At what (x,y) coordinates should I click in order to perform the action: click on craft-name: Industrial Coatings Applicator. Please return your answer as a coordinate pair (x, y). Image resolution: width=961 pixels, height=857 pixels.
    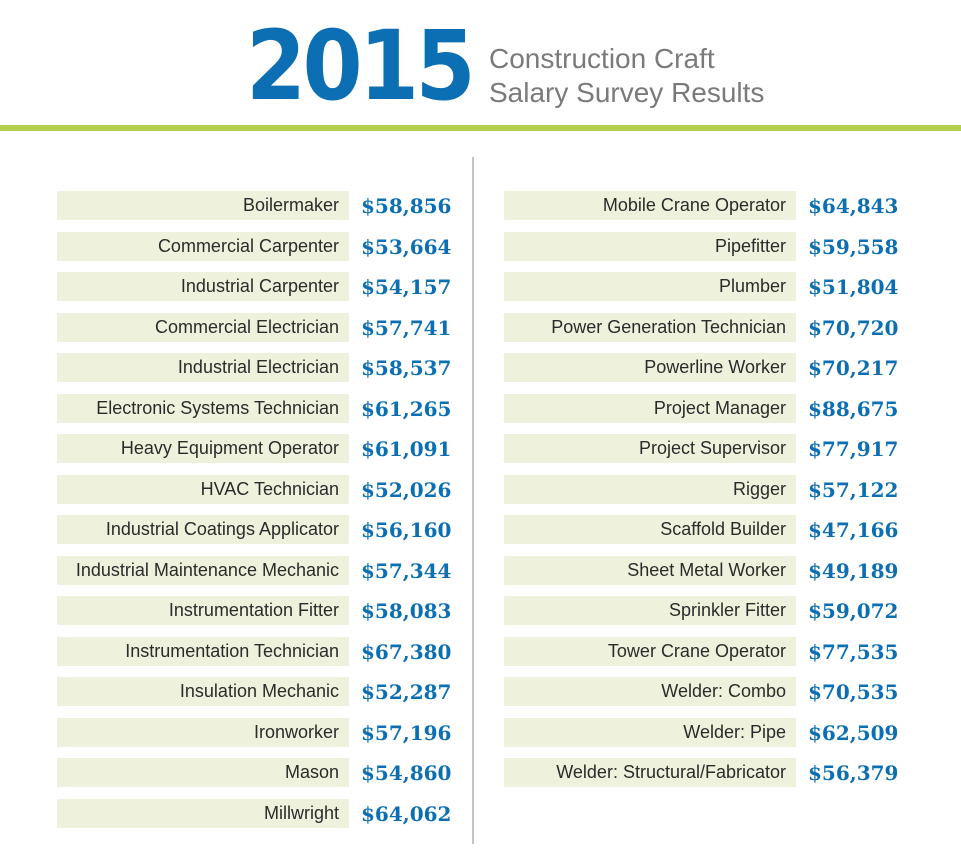
    Looking at the image, I should click on (203, 529).